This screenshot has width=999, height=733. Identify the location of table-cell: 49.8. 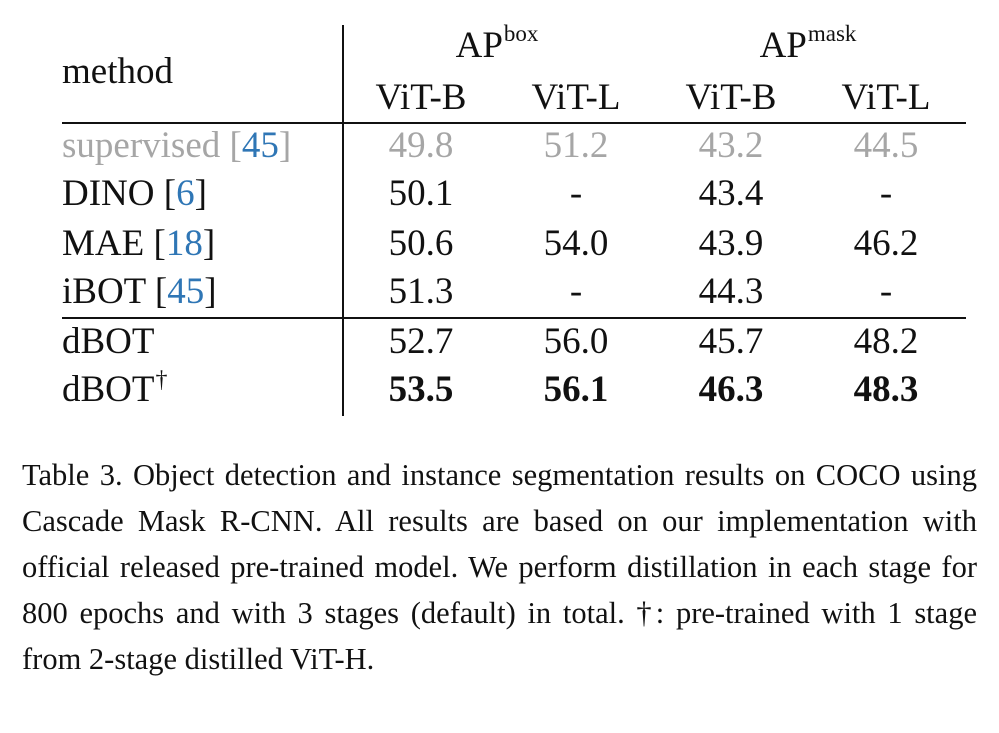
(421, 145).